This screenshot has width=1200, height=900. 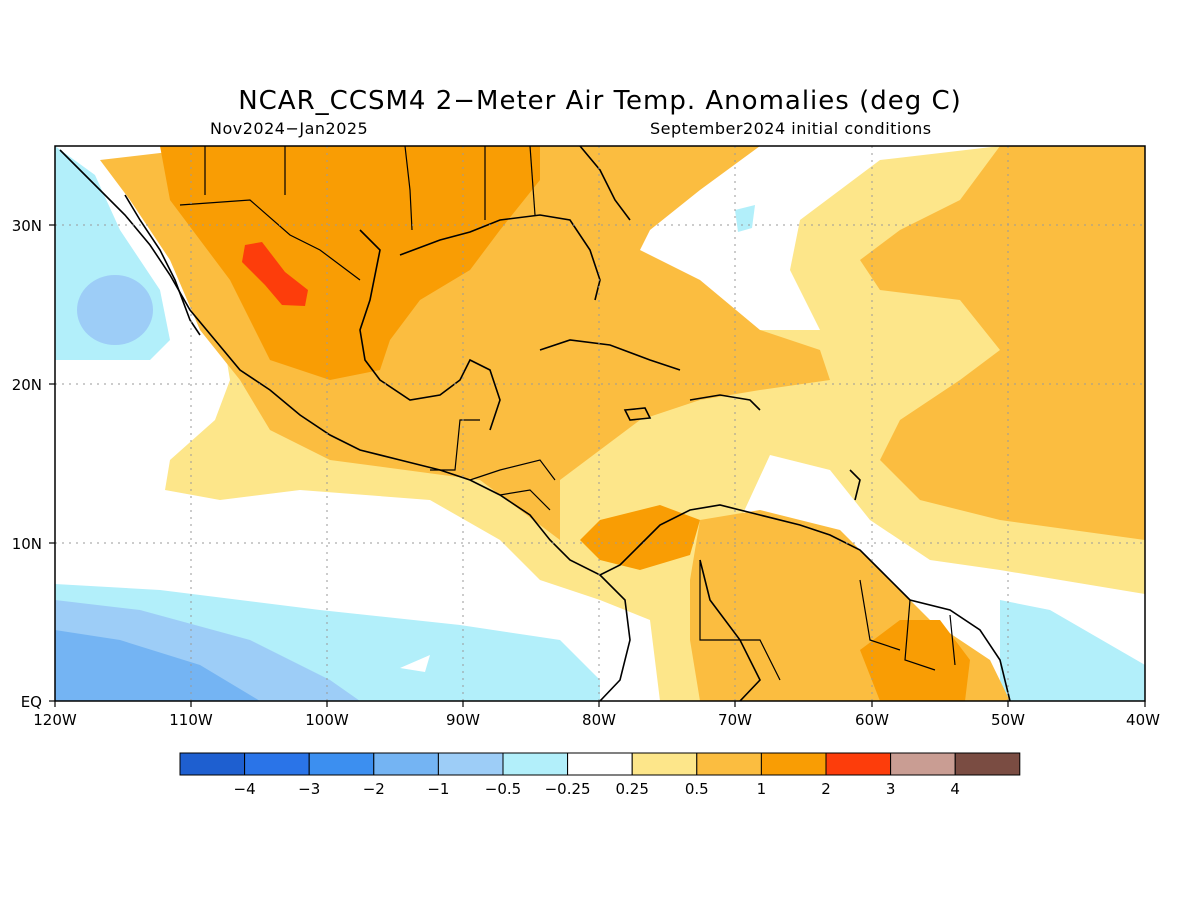 I want to click on colorbar-label: 0.5, so click(x=697, y=789).